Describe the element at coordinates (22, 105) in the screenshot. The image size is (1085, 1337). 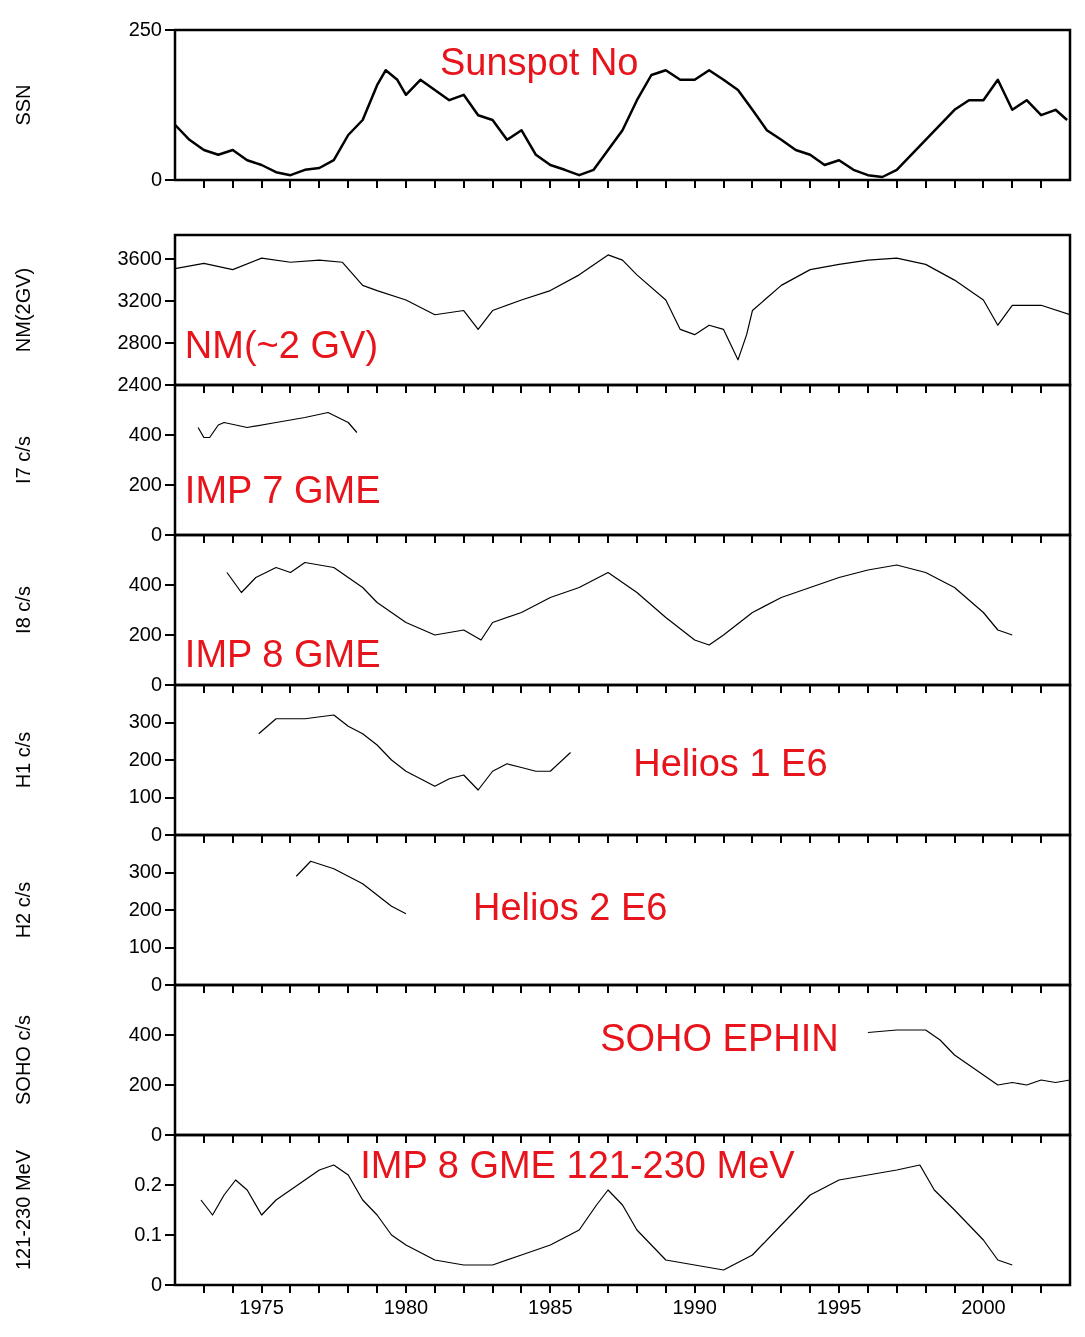
I see `y-axis-title: SSN` at that location.